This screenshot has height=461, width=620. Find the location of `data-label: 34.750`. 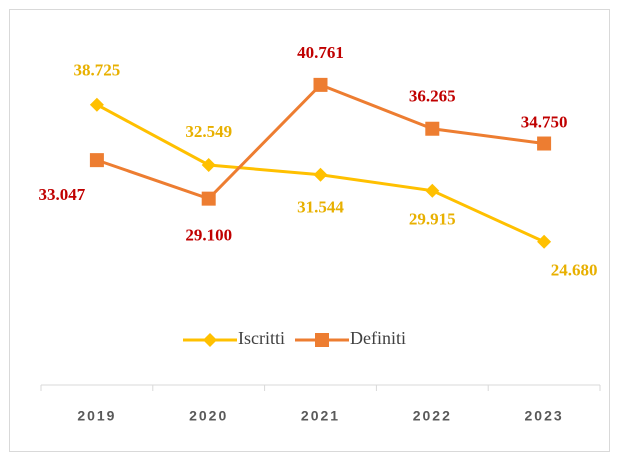

data-label: 34.750 is located at coordinates (544, 121).